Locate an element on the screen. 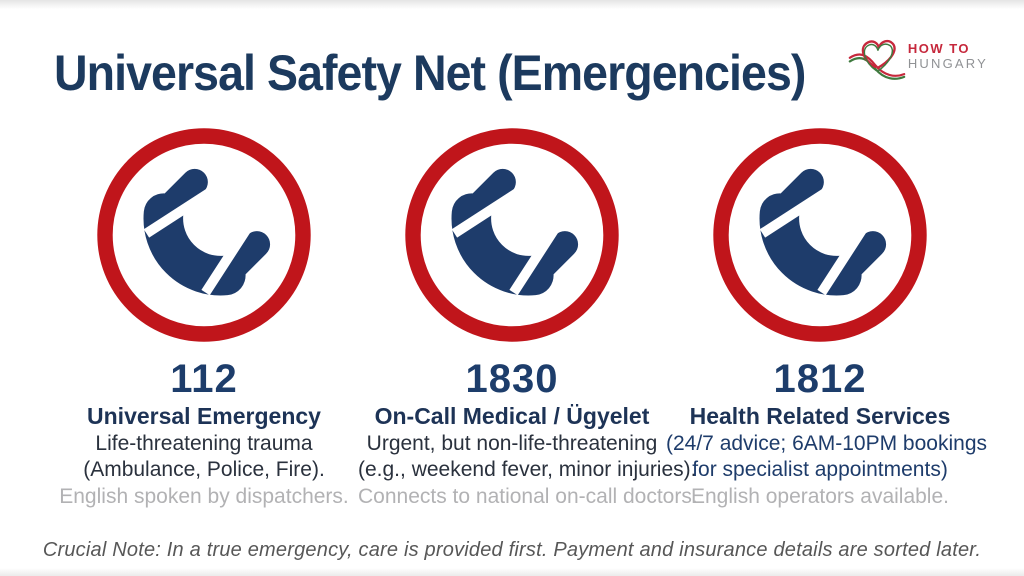 Image resolution: width=1024 pixels, height=576 pixels. heart-ribbon-icon is located at coordinates (877, 59).